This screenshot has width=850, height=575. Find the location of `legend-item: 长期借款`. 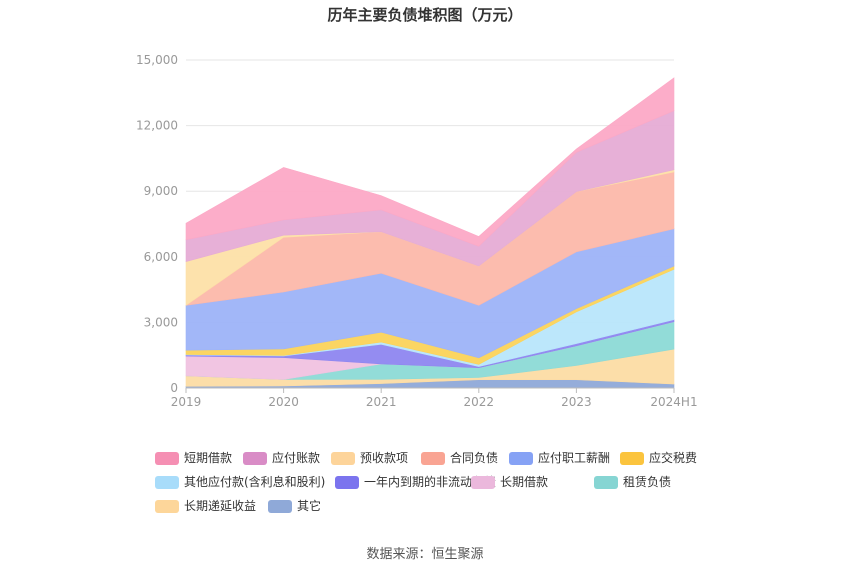

legend-item: 长期借款 is located at coordinates (509, 482).